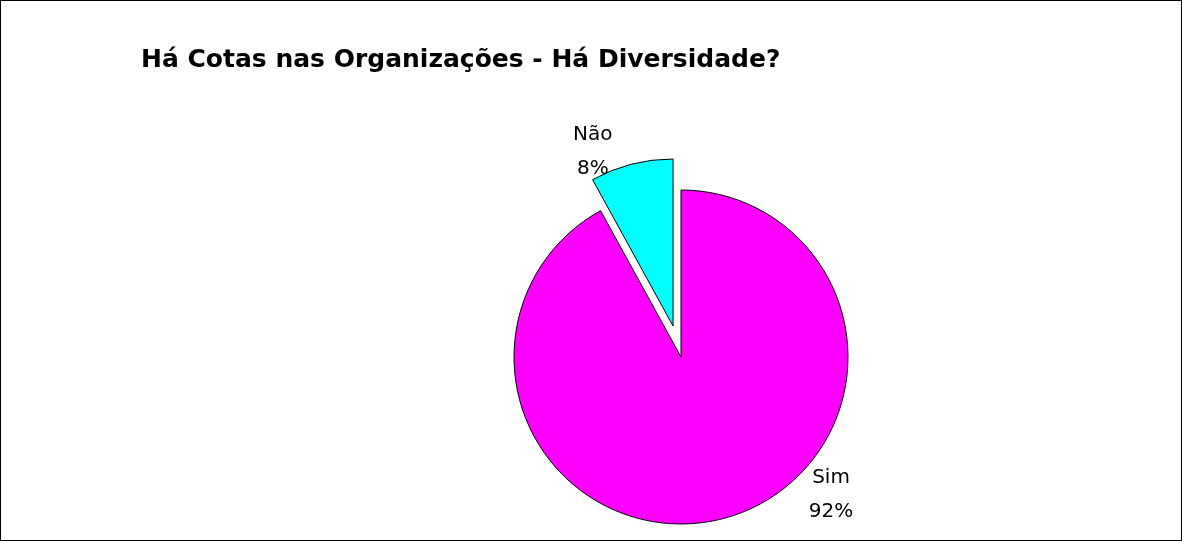 The width and height of the screenshot is (1182, 541). What do you see at coordinates (831, 476) in the screenshot?
I see `slice-label: Sim` at bounding box center [831, 476].